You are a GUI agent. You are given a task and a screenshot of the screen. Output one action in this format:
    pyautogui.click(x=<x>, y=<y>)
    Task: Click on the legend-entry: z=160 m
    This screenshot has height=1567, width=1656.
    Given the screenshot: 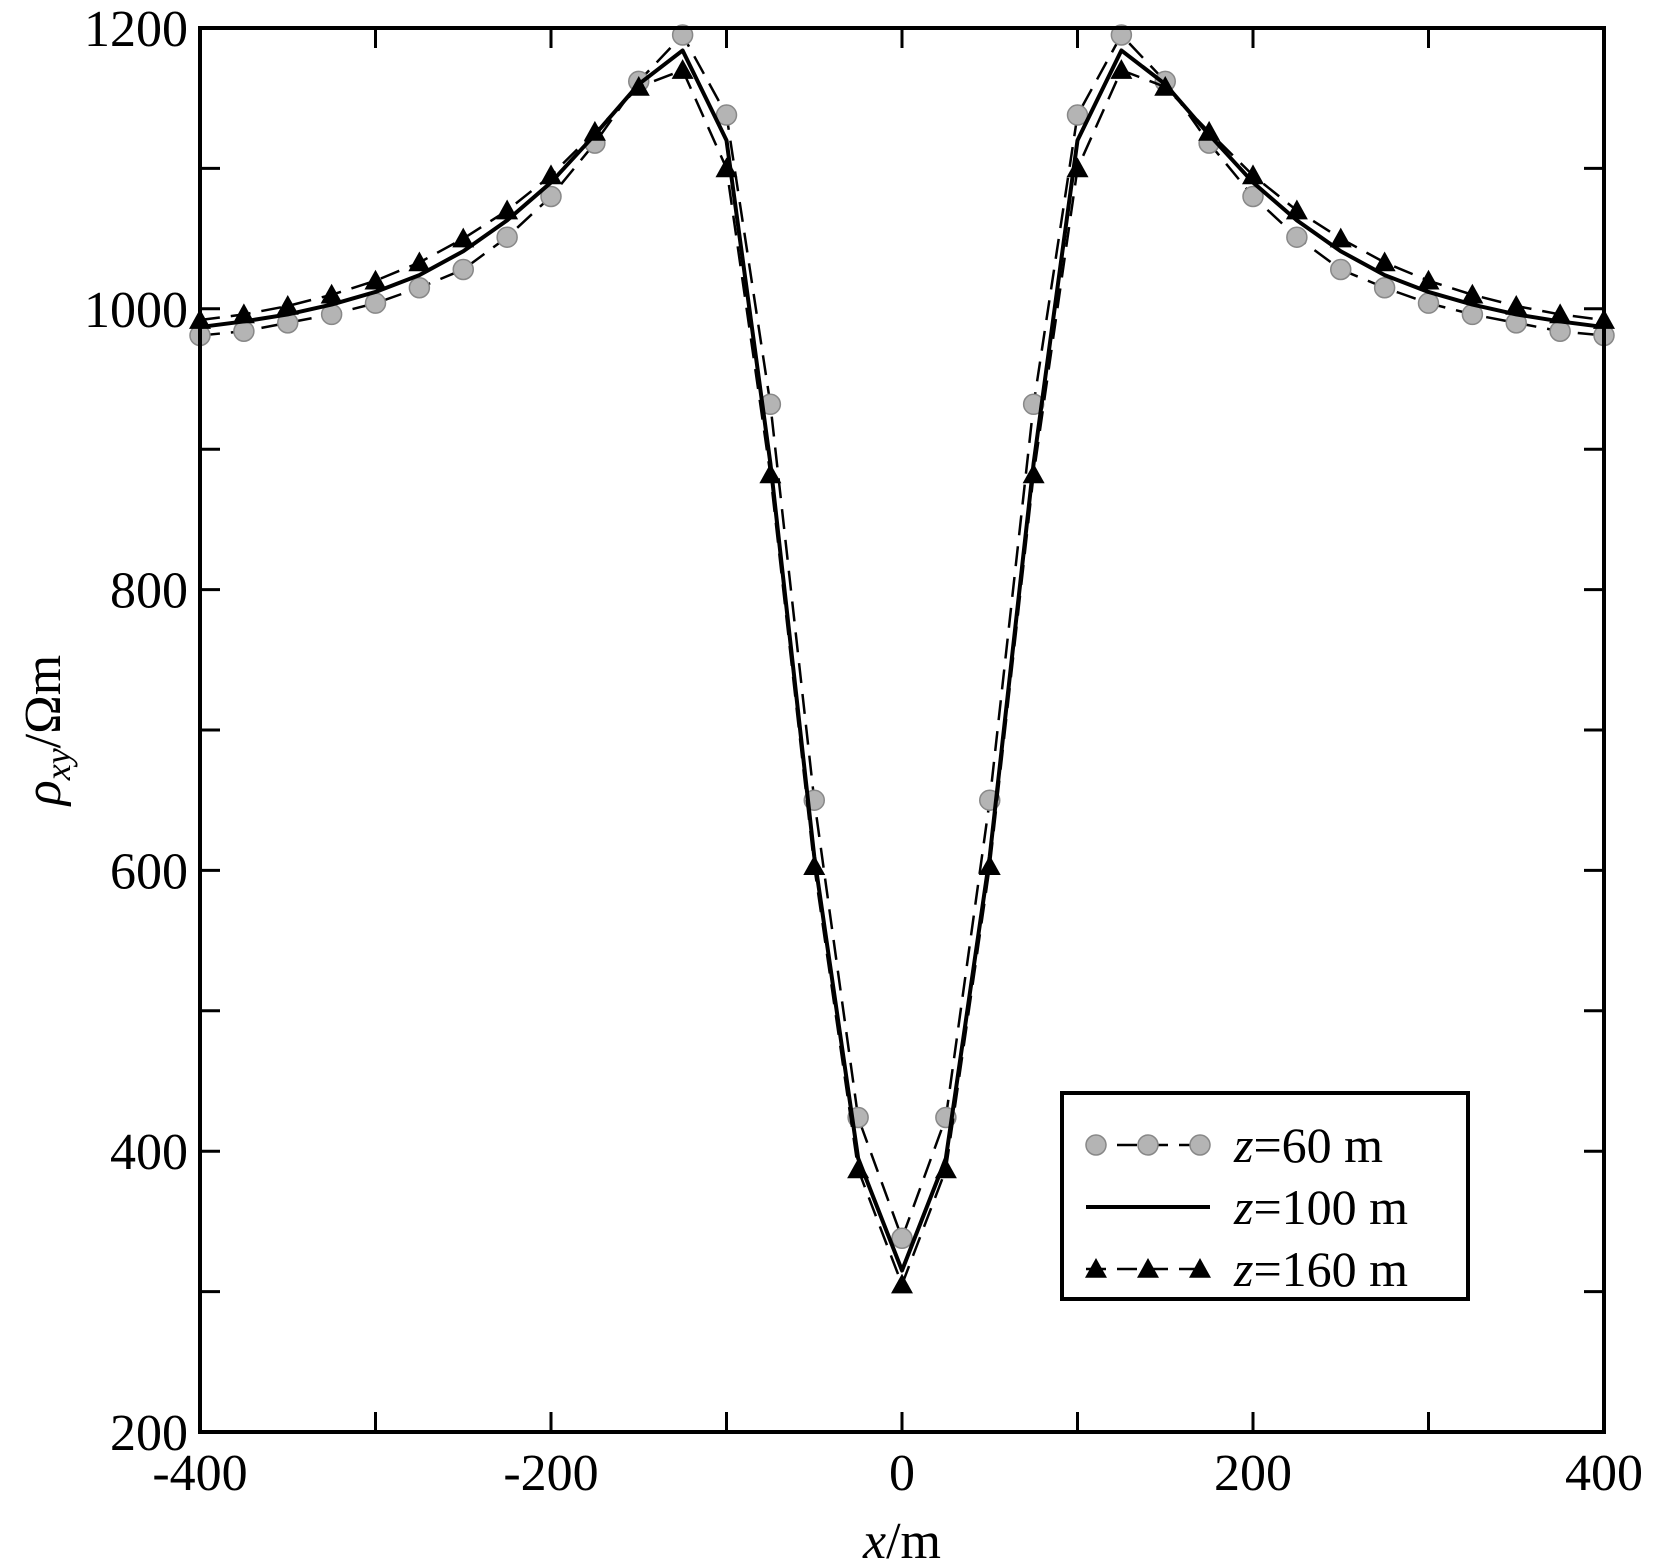 What is the action you would take?
    pyautogui.click(x=1246, y=1269)
    